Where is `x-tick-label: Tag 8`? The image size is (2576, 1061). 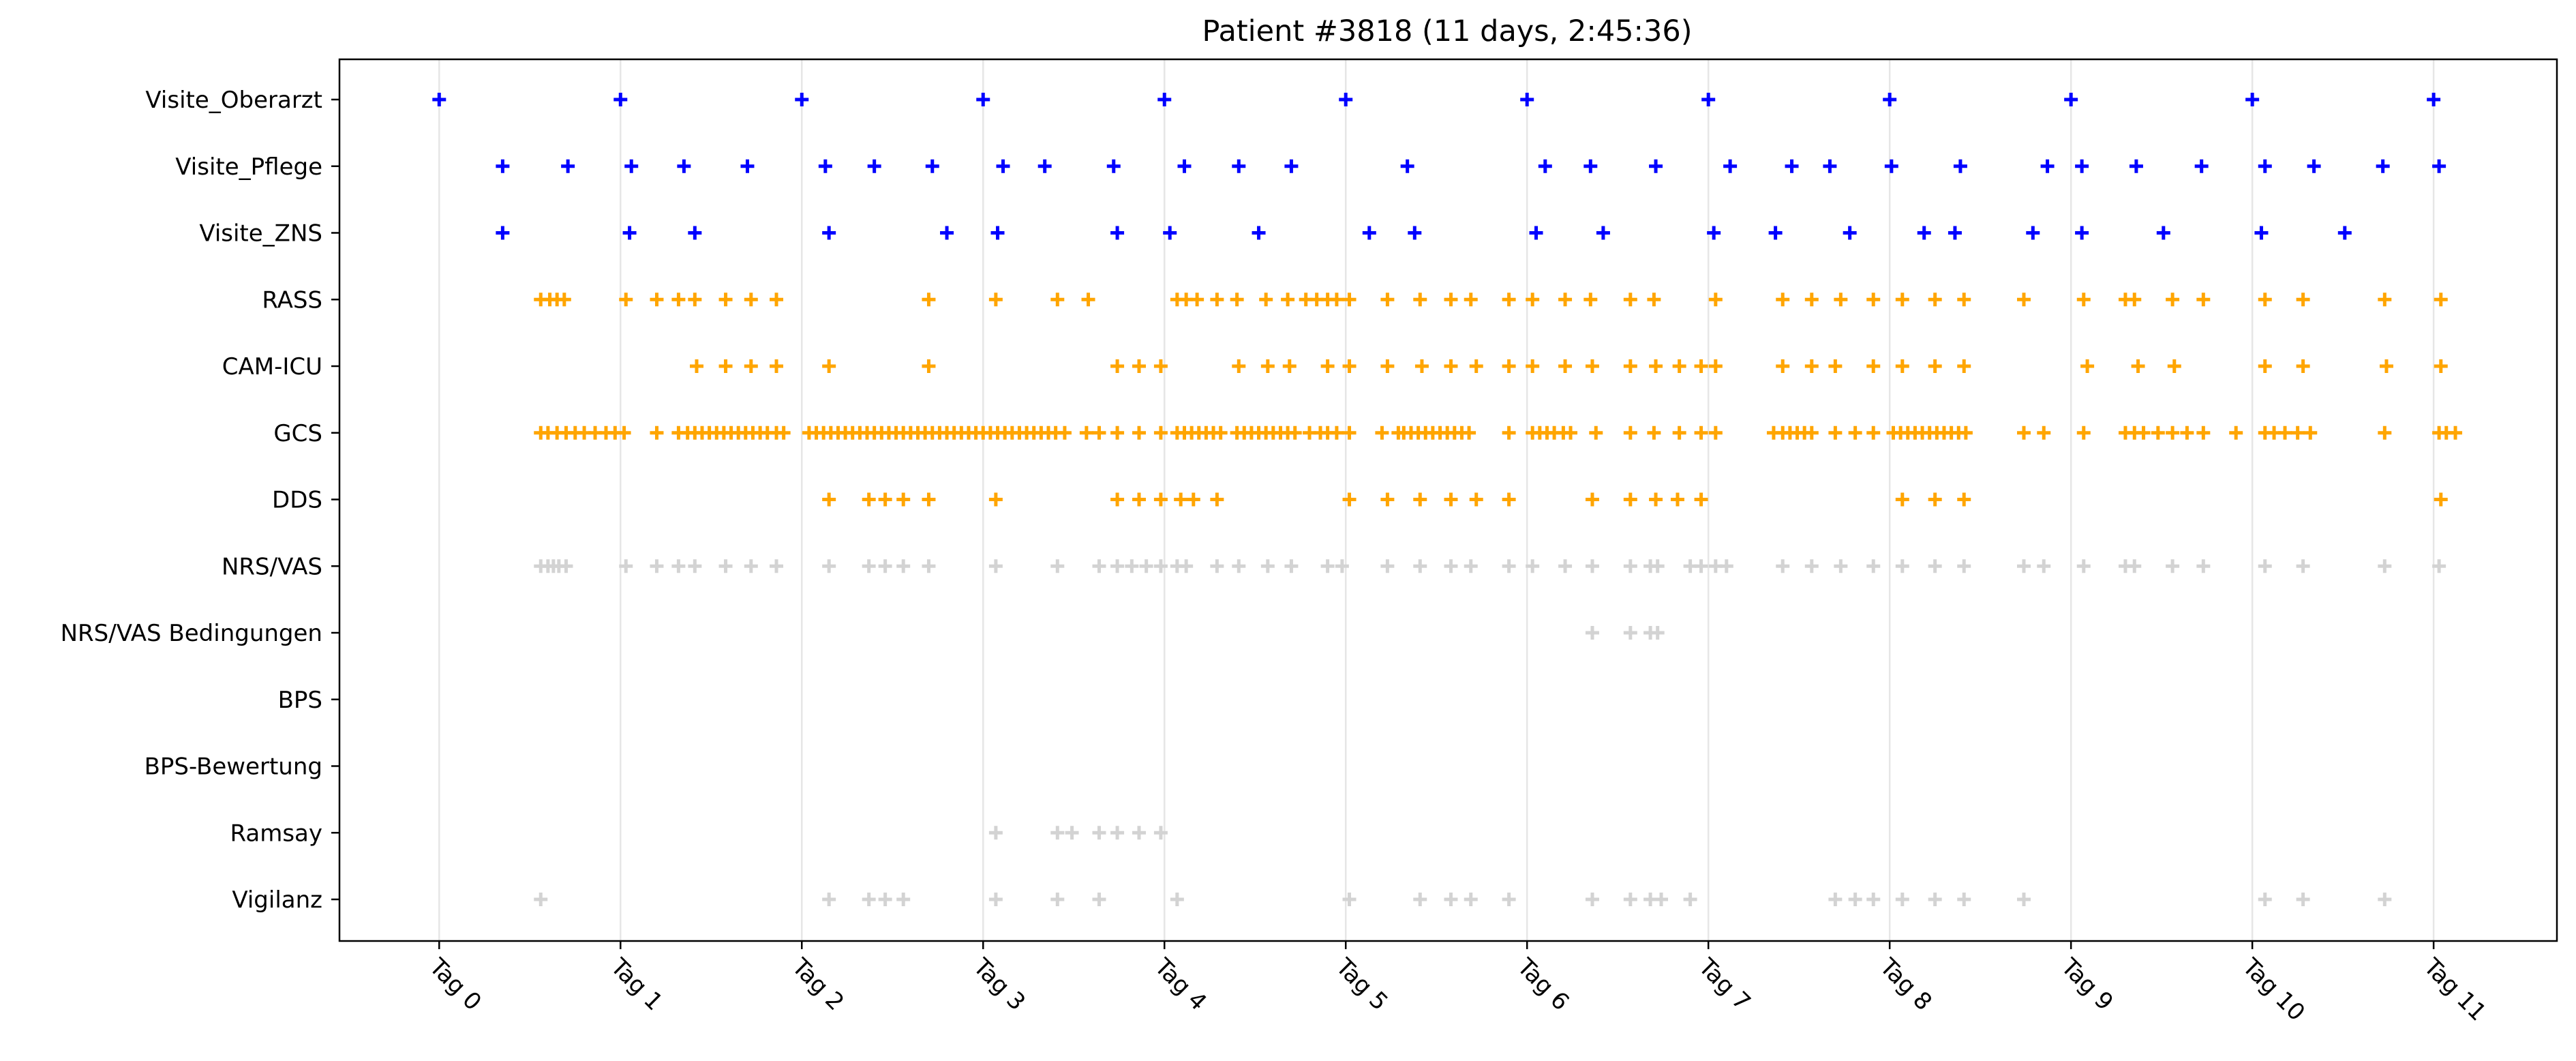 x-tick-label: Tag 8 is located at coordinates (1906, 985).